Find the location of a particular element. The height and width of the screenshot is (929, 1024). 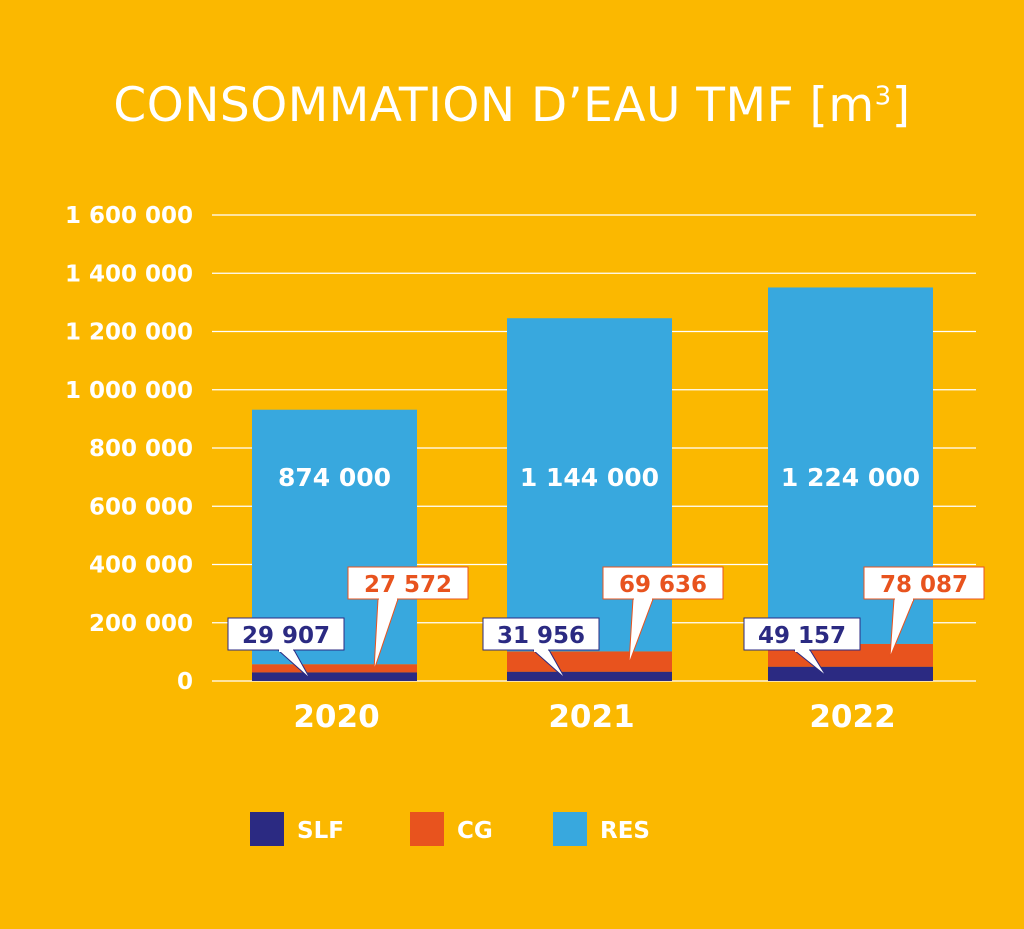

chart-title-suffix: ] is located at coordinates (901, 105).